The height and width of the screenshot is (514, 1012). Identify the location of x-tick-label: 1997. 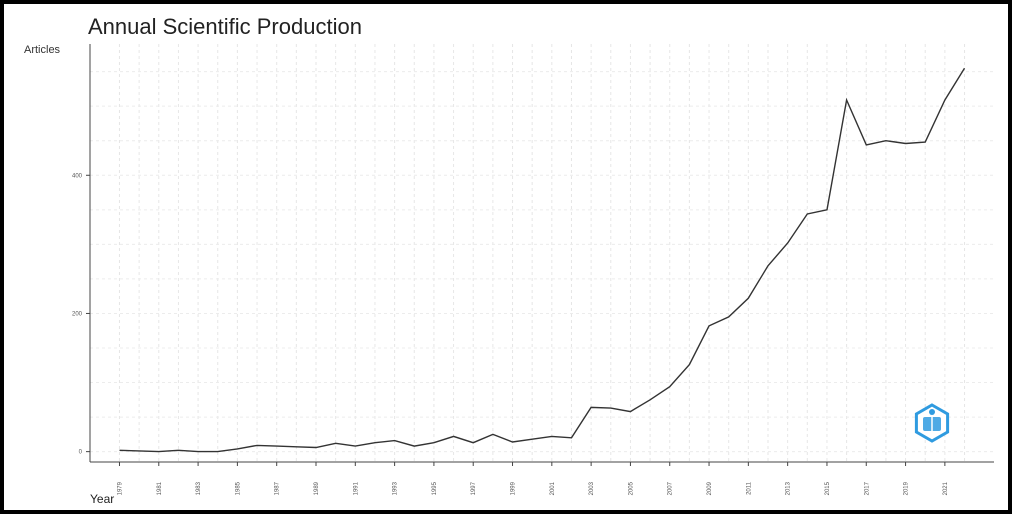
(474, 488).